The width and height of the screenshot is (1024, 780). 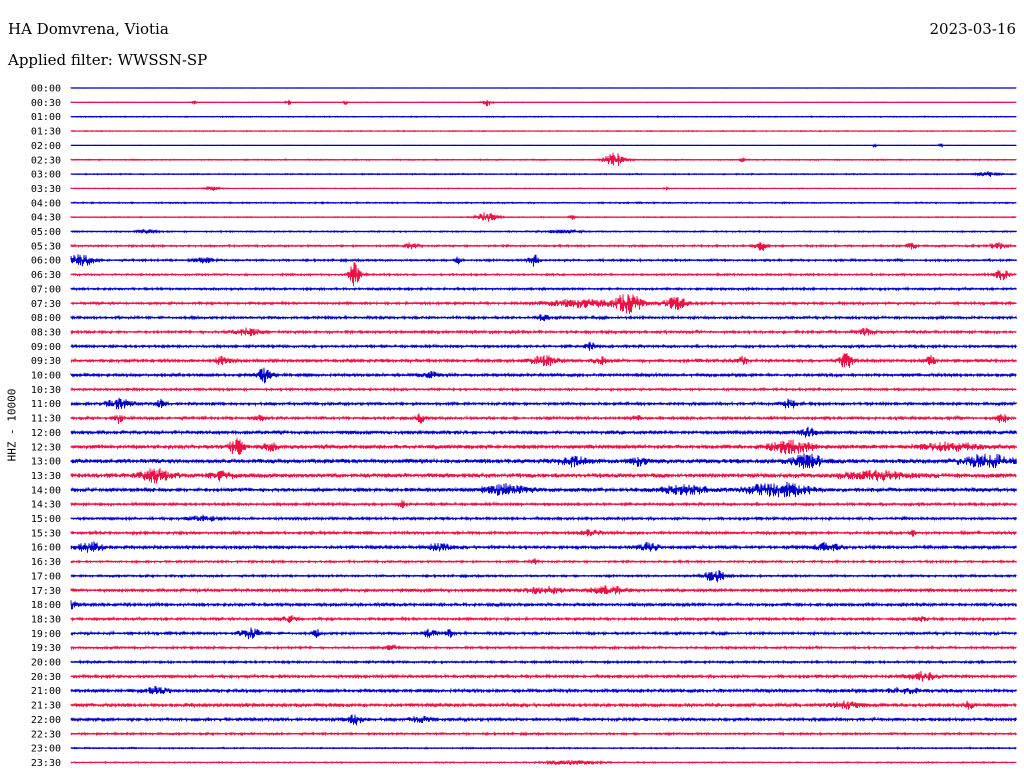 I want to click on time-tick-label: 22:00, so click(x=46, y=720).